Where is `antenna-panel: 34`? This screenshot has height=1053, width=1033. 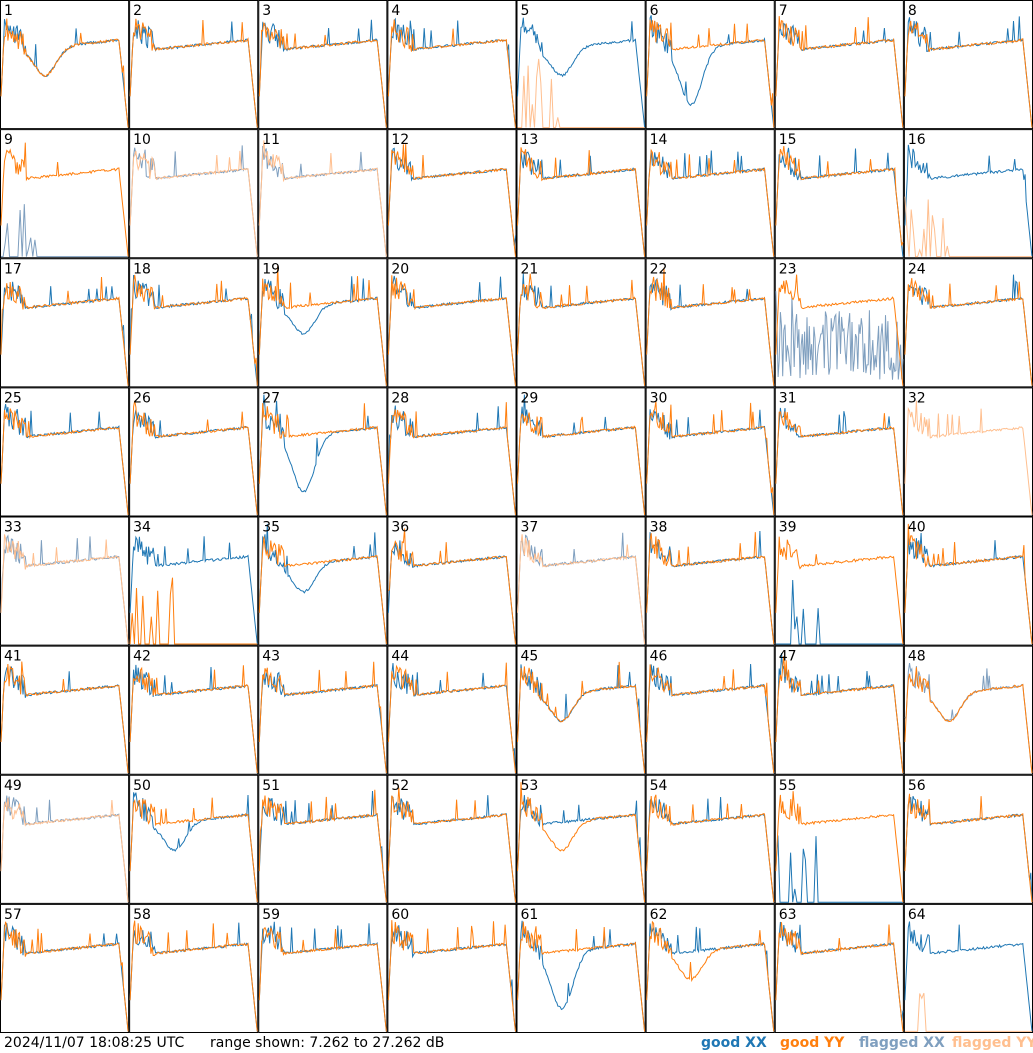
antenna-panel: 34 is located at coordinates (194, 581).